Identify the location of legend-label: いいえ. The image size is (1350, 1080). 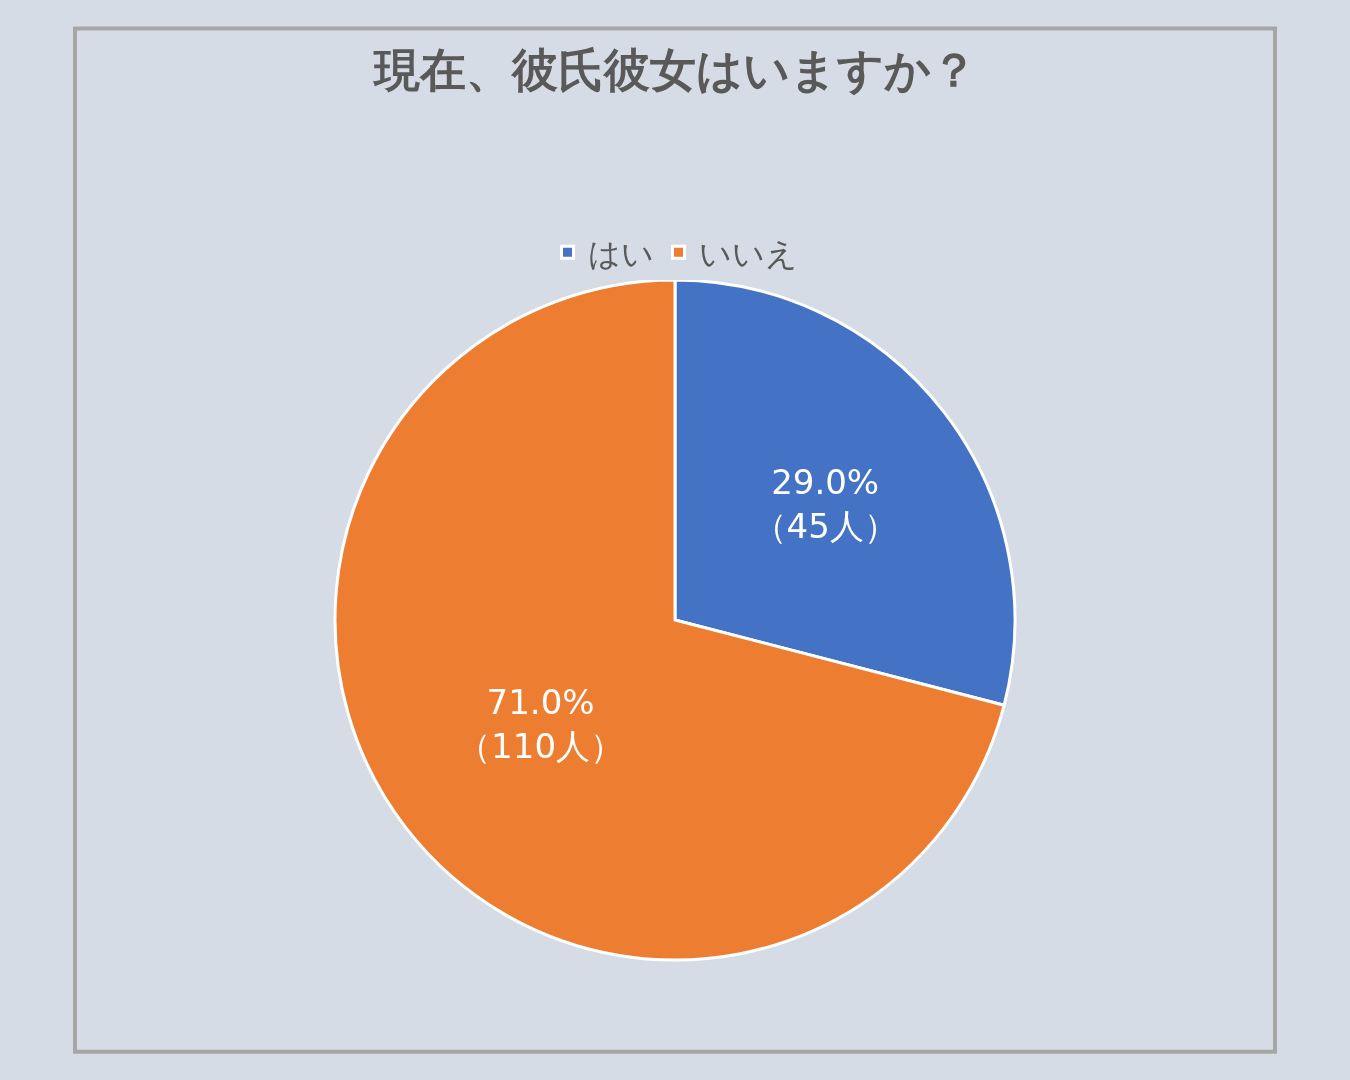
(748, 253).